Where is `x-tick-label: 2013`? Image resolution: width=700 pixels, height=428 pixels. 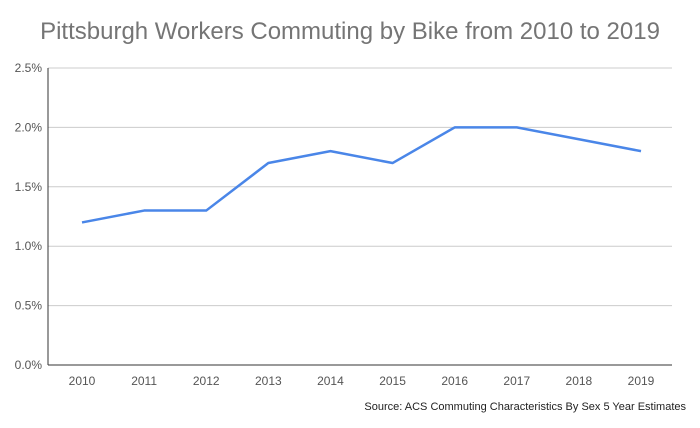
x-tick-label: 2013 is located at coordinates (268, 381).